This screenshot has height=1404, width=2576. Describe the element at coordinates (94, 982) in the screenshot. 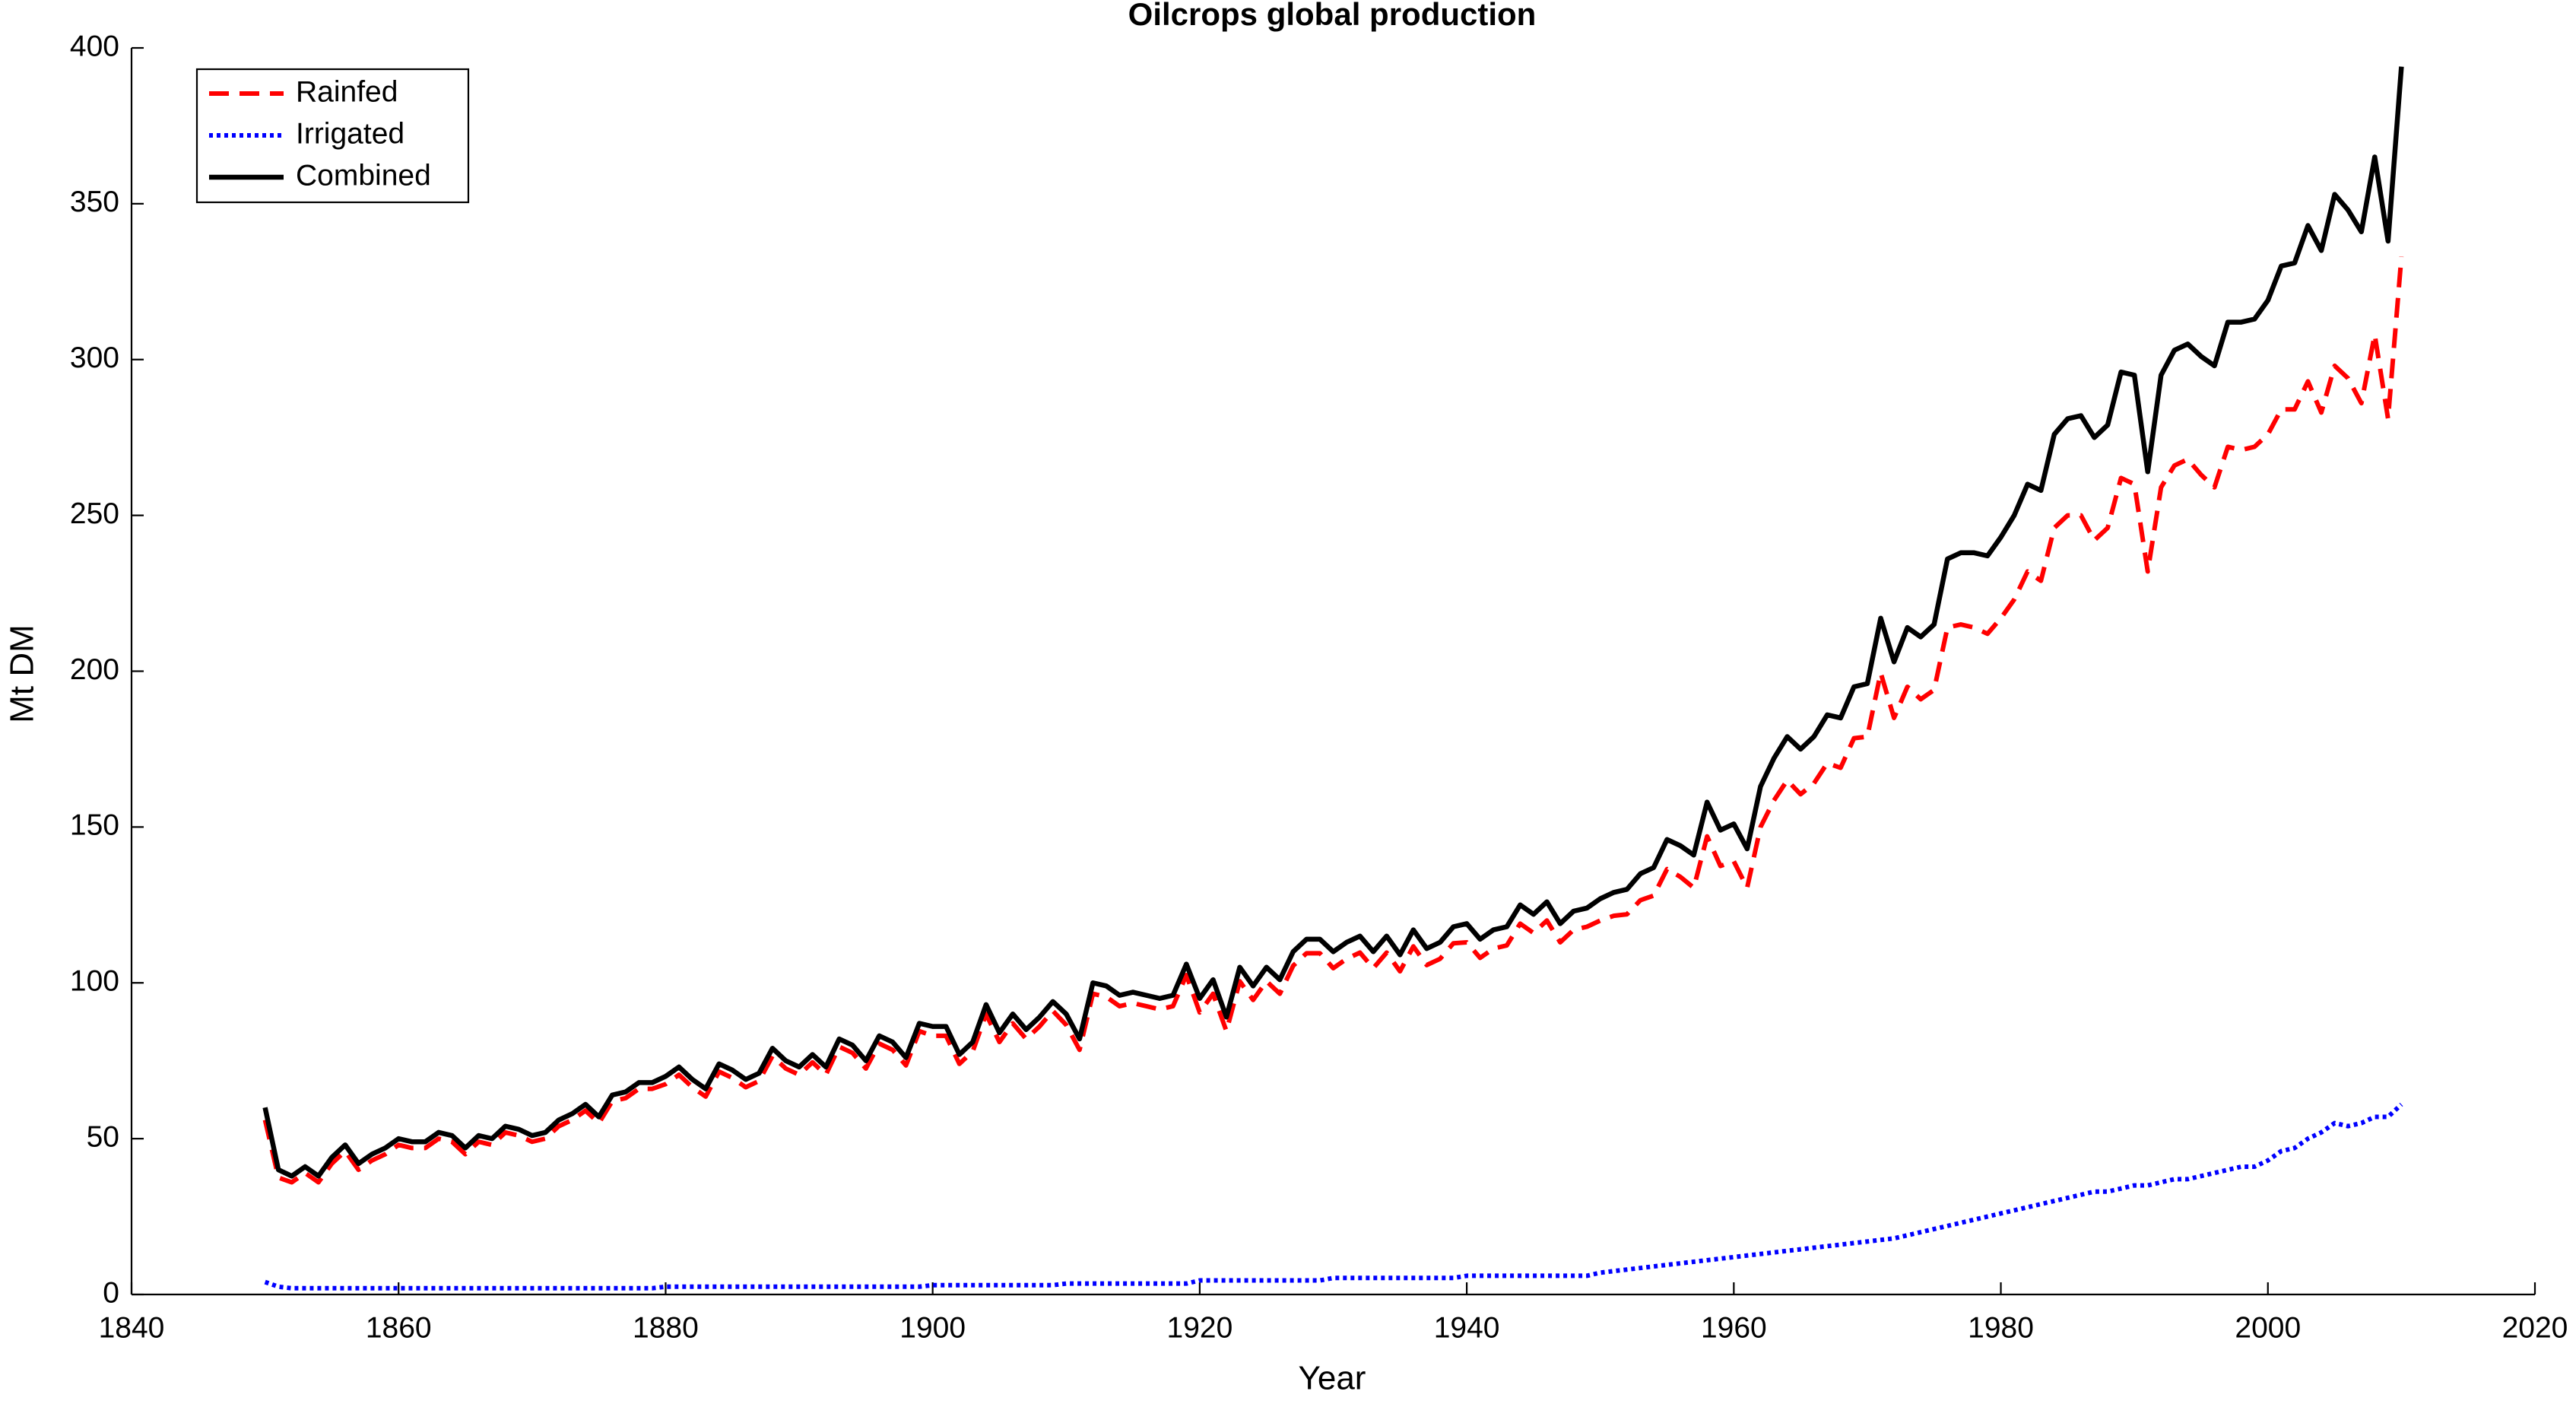

I see `y-tick-label: 100` at that location.